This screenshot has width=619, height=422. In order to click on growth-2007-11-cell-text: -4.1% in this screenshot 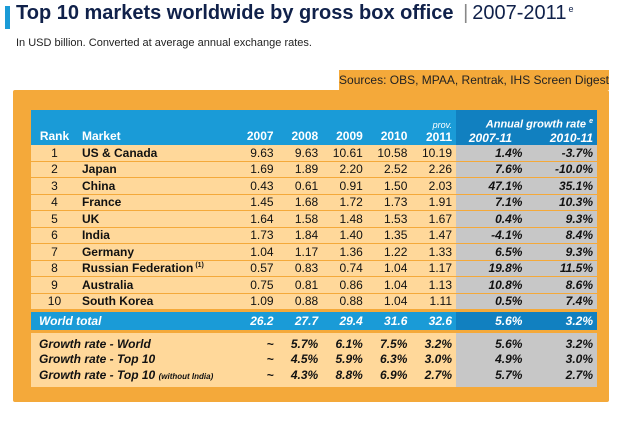, I will do `click(507, 235)`.